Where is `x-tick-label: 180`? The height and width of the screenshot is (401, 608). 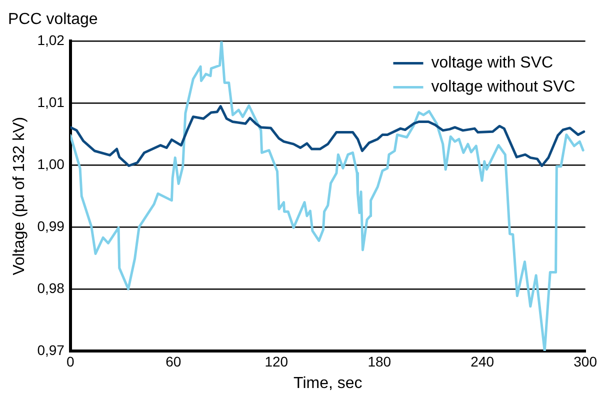 x-tick-label: 180 is located at coordinates (380, 361).